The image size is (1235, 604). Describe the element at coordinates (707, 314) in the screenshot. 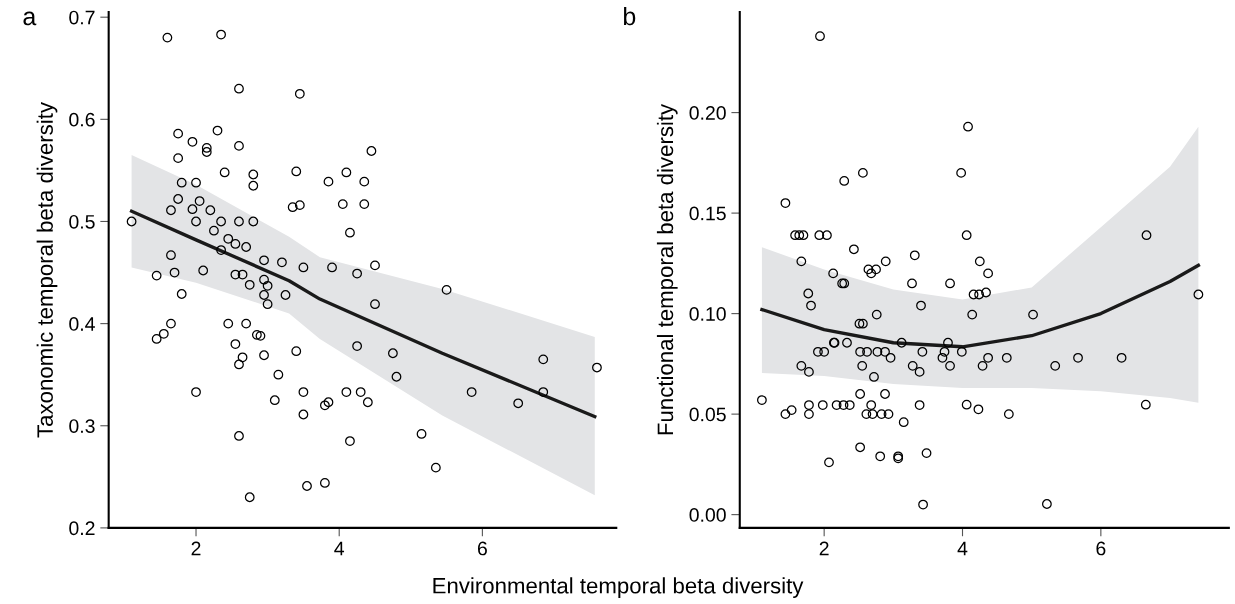

I see `y-tick-label: 0.10` at that location.